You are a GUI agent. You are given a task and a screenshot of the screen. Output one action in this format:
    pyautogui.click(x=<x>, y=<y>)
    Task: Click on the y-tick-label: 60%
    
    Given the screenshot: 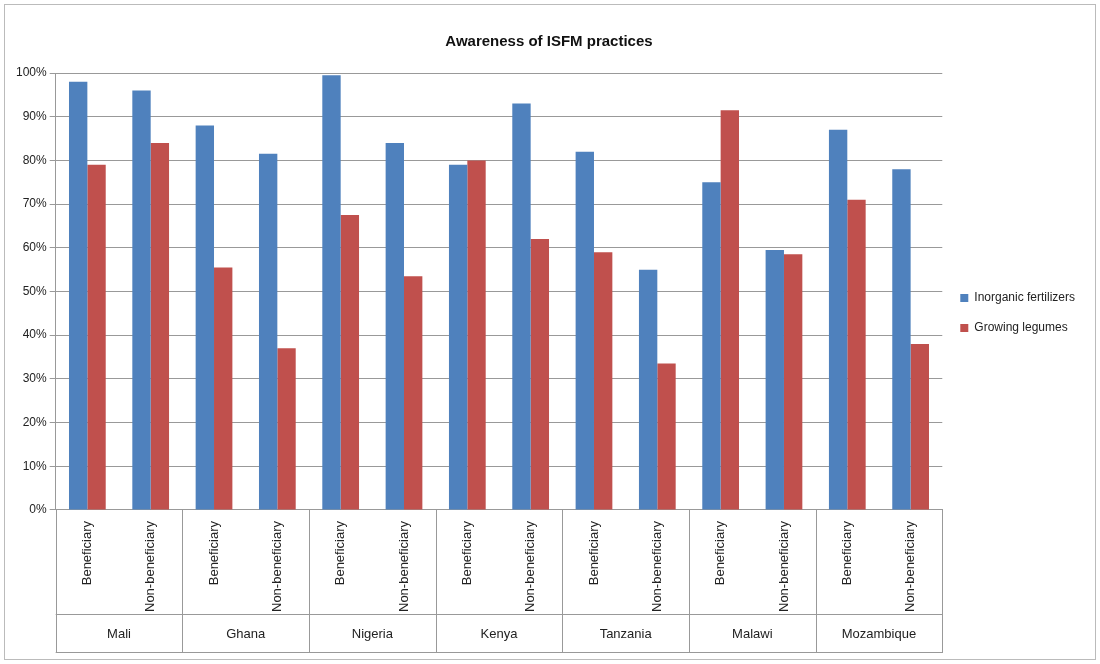 What is the action you would take?
    pyautogui.click(x=35, y=247)
    